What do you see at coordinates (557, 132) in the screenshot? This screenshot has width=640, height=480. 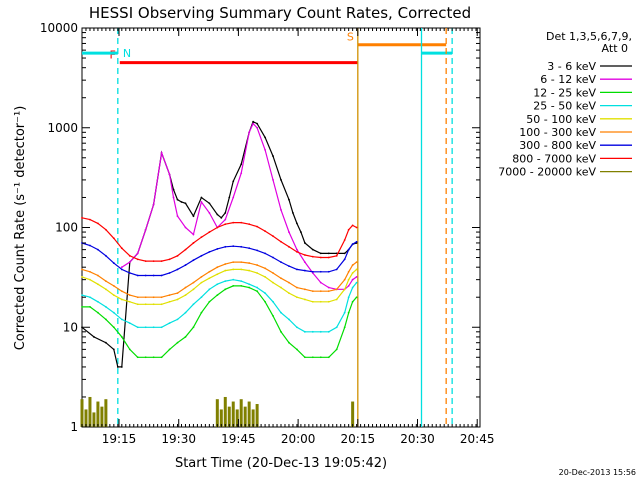 I see `legend-label: 100 - 300 keV` at bounding box center [557, 132].